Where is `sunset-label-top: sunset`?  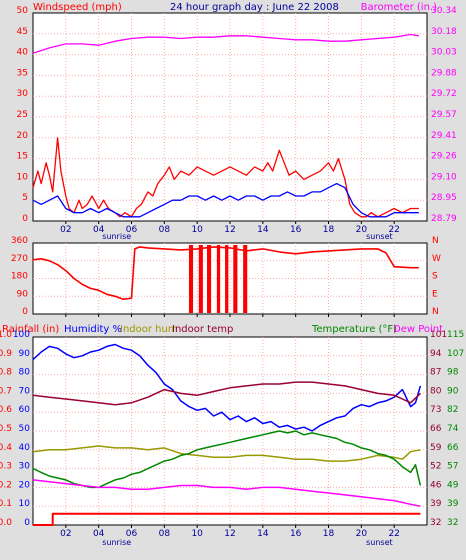
sunset-label-top: sunset is located at coordinates (379, 236).